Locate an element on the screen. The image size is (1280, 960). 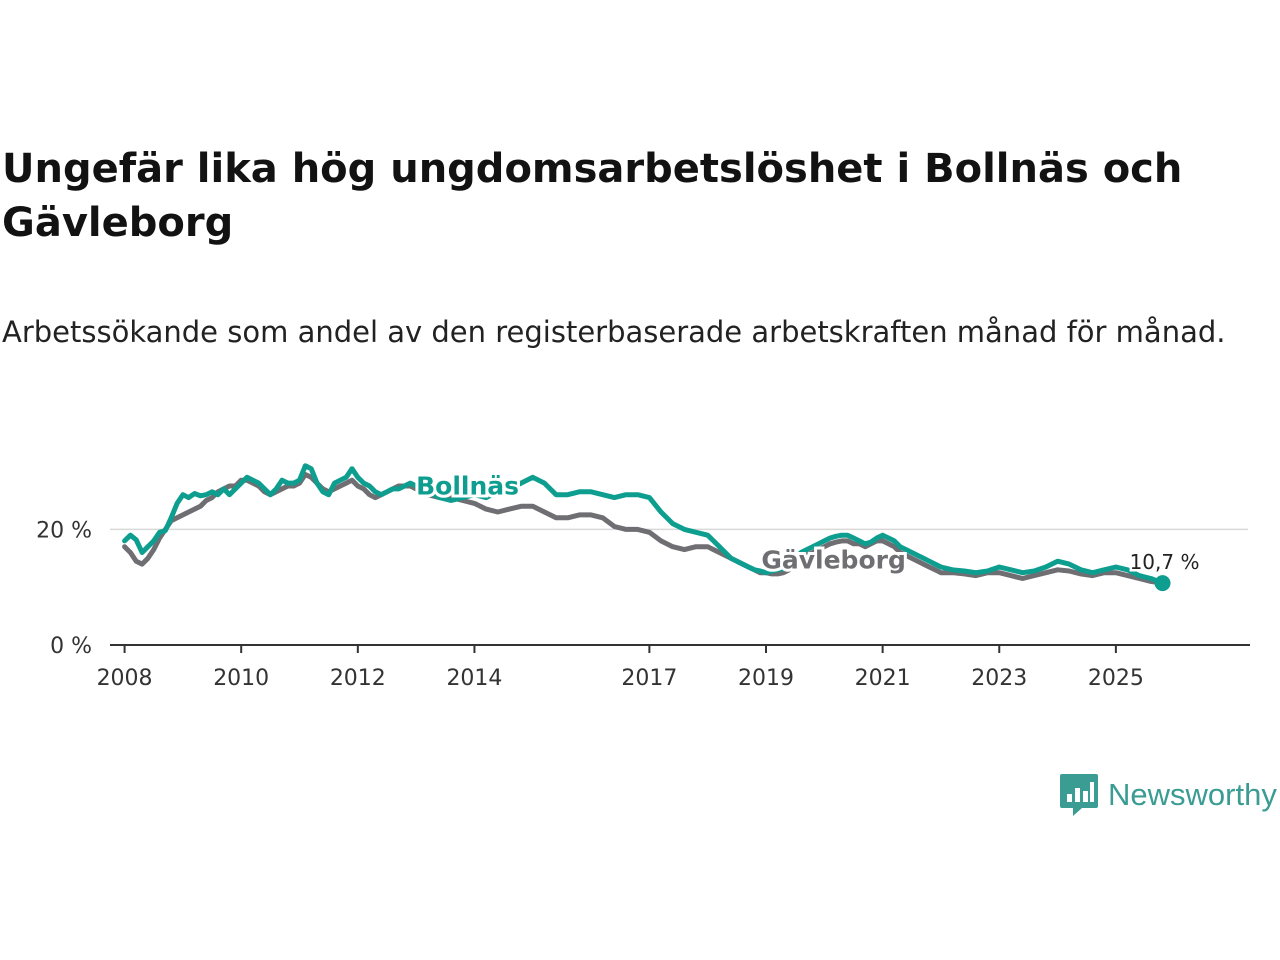
x-axis: 2008 2010 2012 2014 2017 2019 2021 2023 2025 is located at coordinates (673, 667).